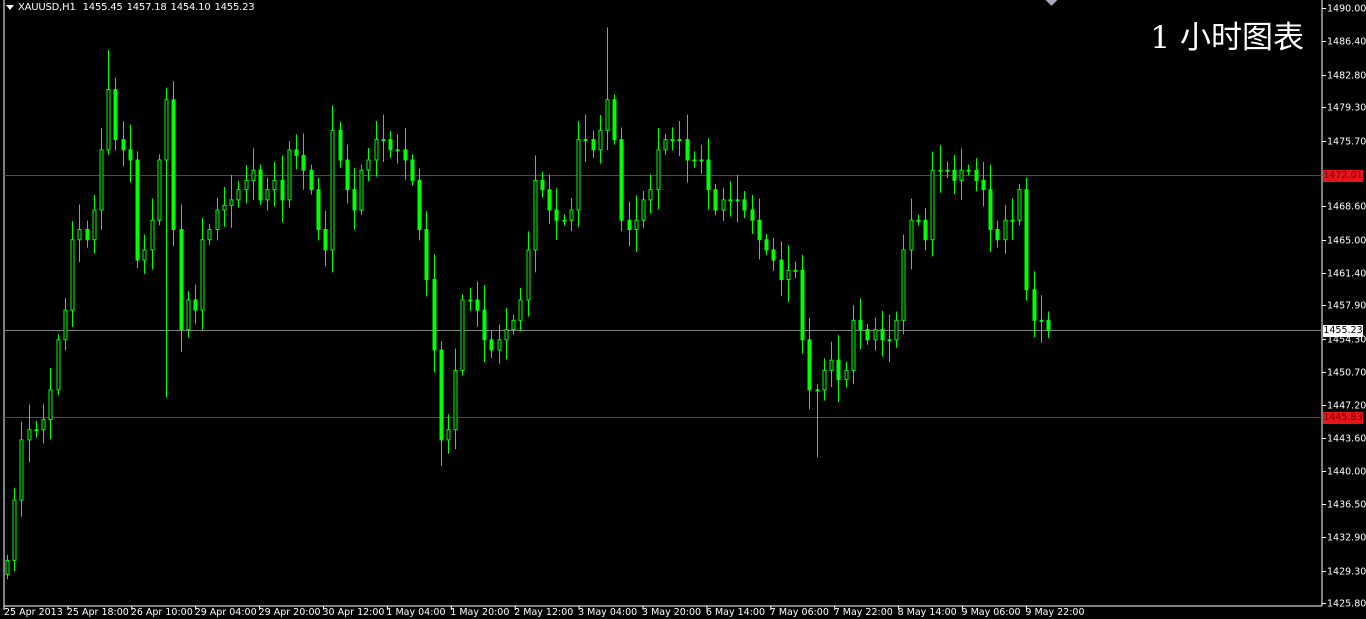 The width and height of the screenshot is (1366, 619). What do you see at coordinates (1346, 471) in the screenshot?
I see `price-tick-label: 1440.00` at bounding box center [1346, 471].